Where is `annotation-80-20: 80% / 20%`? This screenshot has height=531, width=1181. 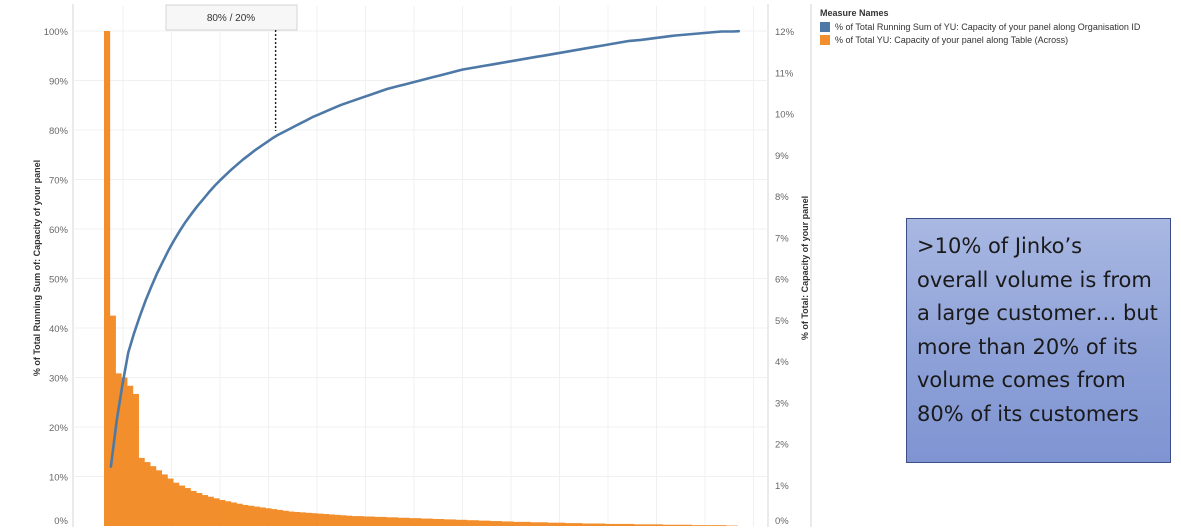
annotation-80-20: 80% / 20% is located at coordinates (231, 67).